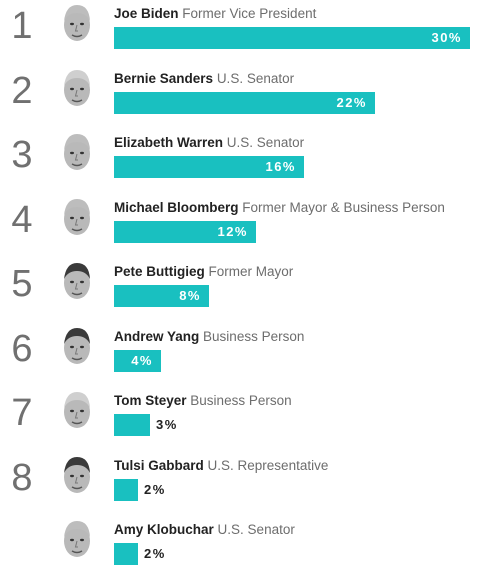  Describe the element at coordinates (159, 271) in the screenshot. I see `candidate-name: Pete Buttigieg` at that location.